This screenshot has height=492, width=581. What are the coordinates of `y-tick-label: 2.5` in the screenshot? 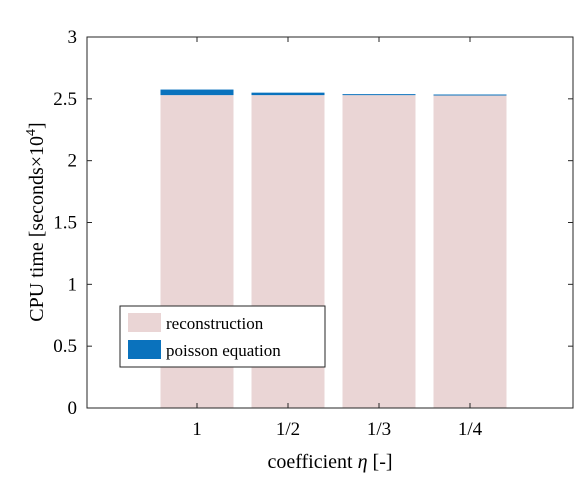 It's located at (65, 99).